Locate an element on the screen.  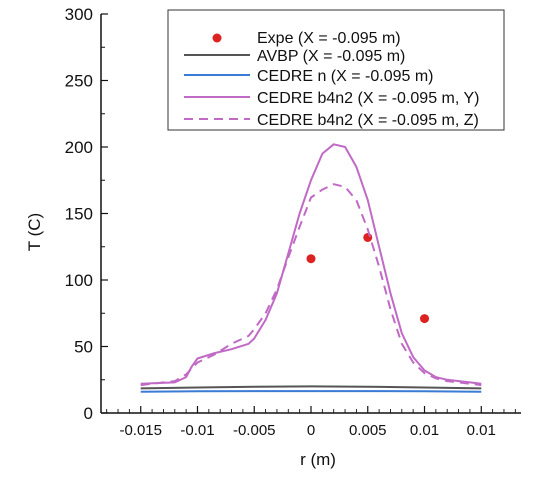
y-tick-label: 50 is located at coordinates (83, 347).